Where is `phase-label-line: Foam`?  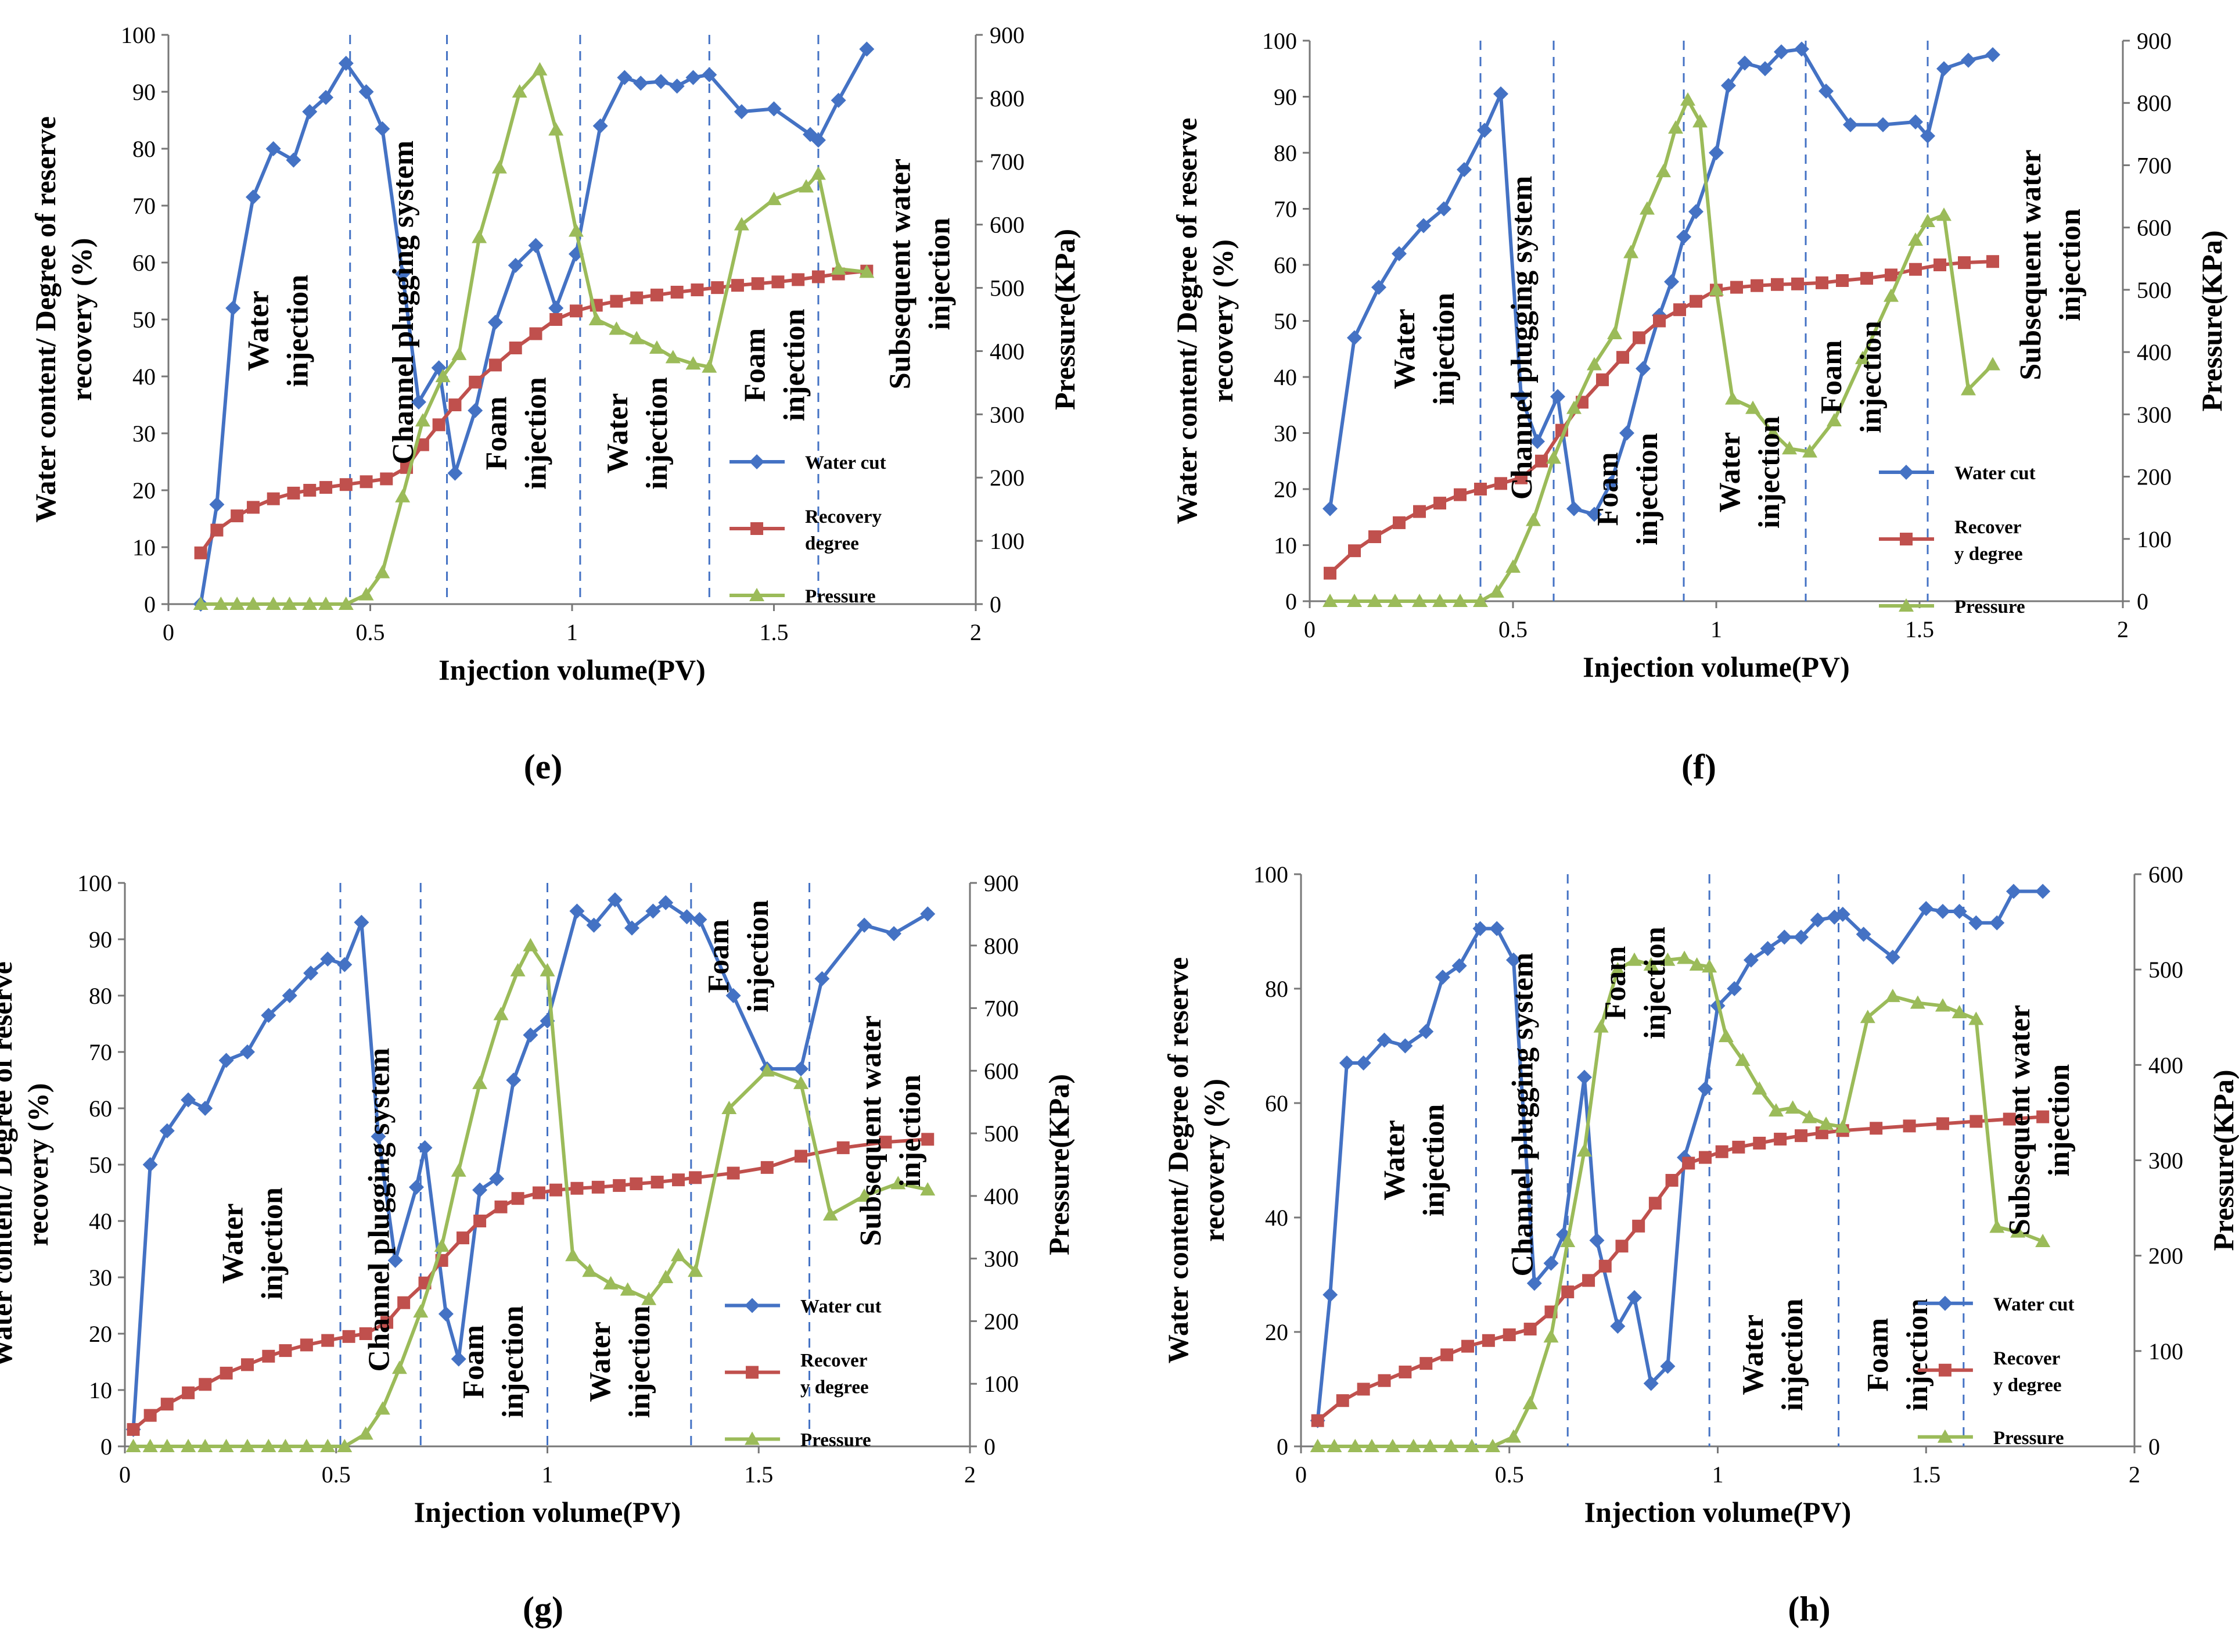
phase-label-line: Foam is located at coordinates (756, 365).